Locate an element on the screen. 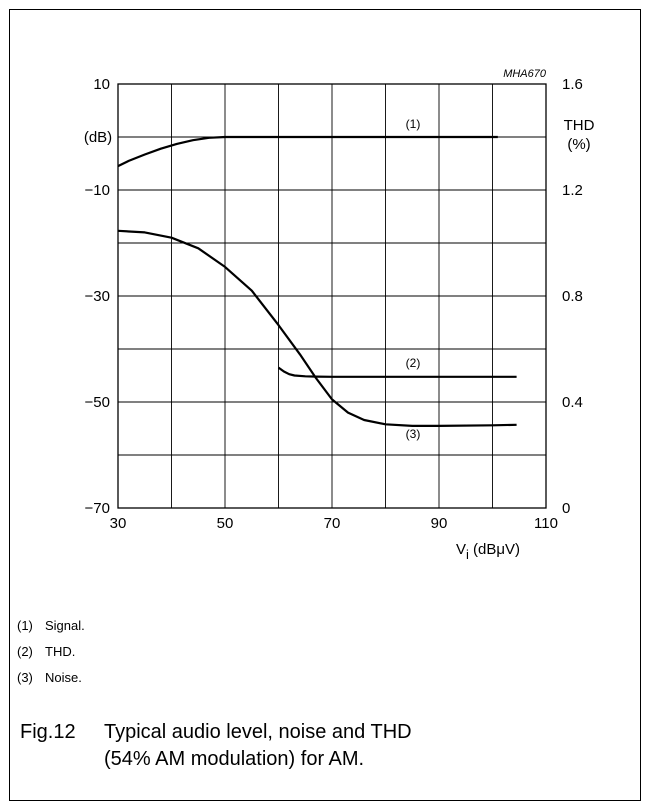 This screenshot has height=812, width=652. series-label: (3) is located at coordinates (413, 434).